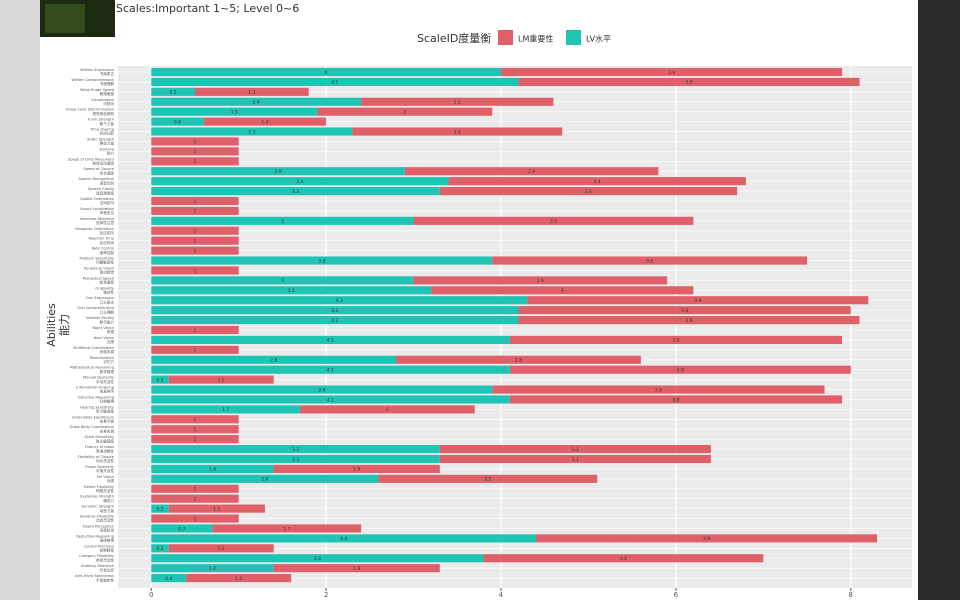 The height and width of the screenshot is (604, 960). What do you see at coordinates (102, 358) in the screenshot?
I see `y-tick-label: Memorization` at bounding box center [102, 358].